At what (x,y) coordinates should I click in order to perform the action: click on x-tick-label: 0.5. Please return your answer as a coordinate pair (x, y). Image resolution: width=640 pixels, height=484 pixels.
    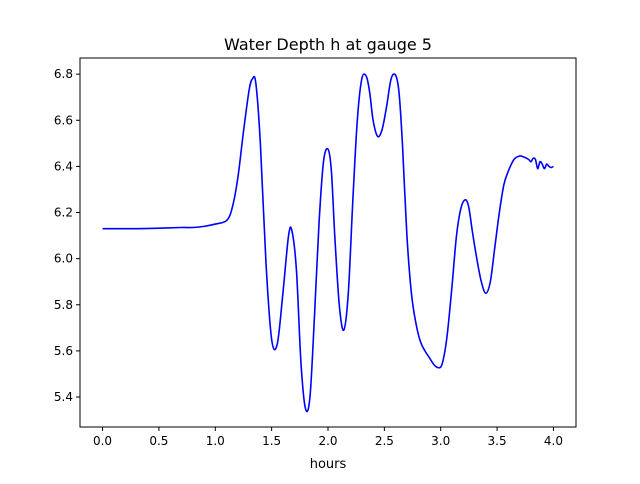
    Looking at the image, I should click on (158, 441).